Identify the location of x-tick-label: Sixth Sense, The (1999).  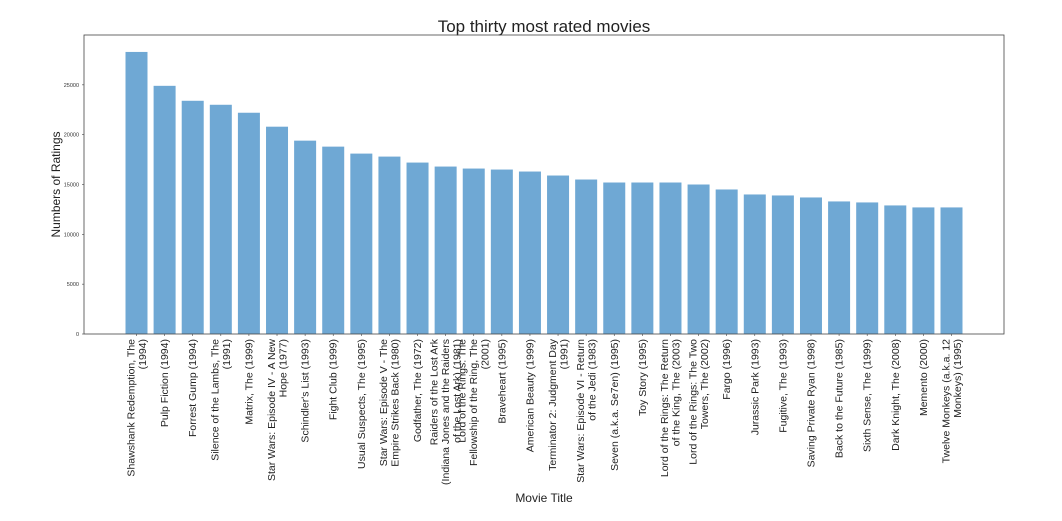
(868, 395).